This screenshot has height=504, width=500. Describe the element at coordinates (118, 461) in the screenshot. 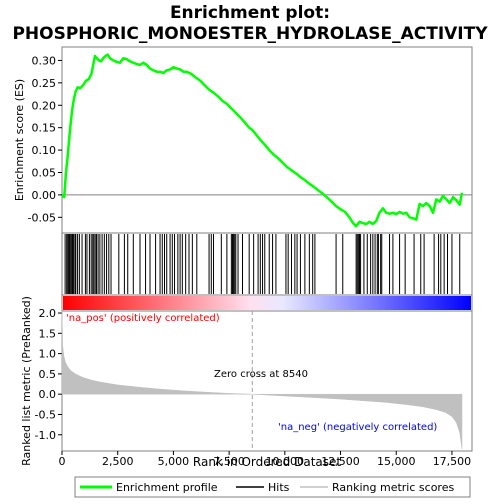

I see `xtick-label: 2,500` at that location.